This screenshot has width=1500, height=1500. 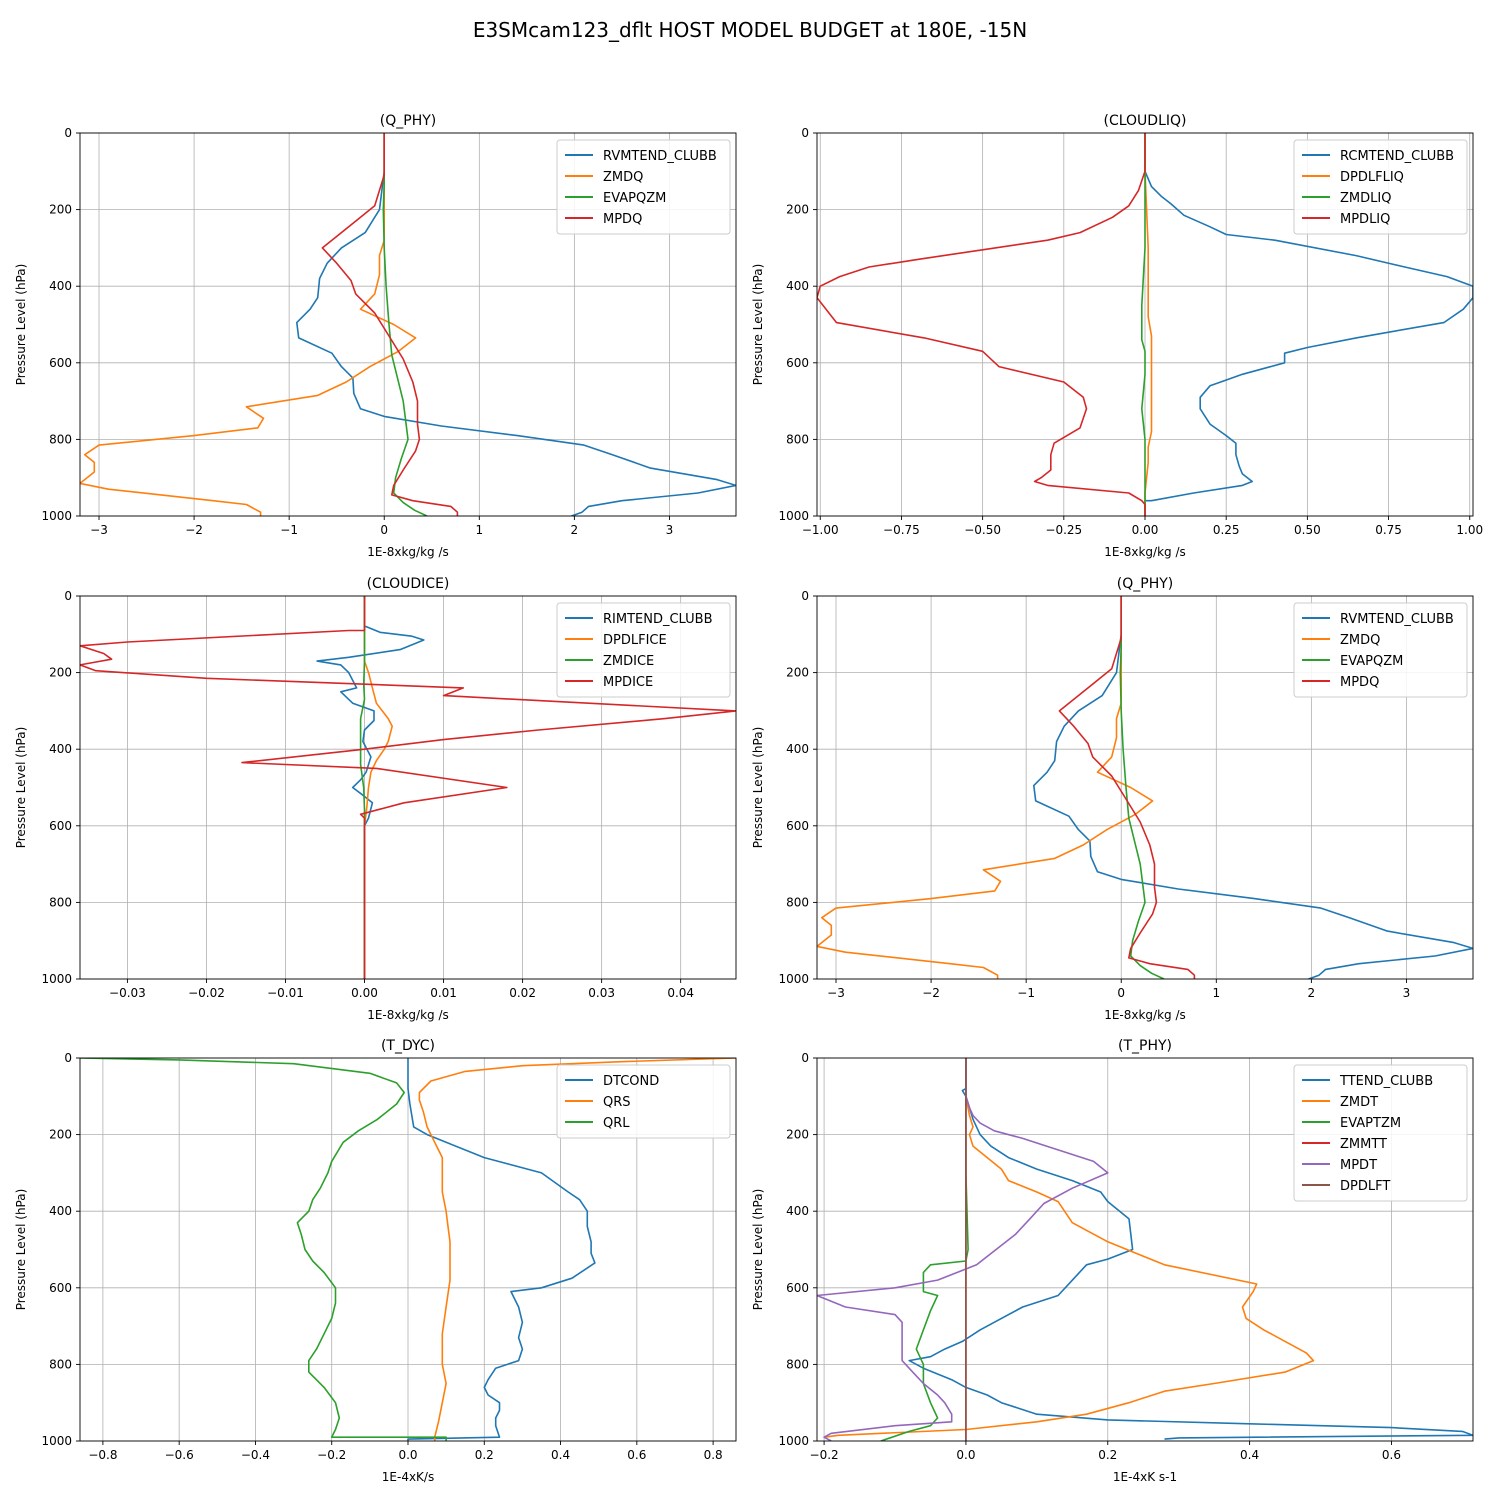 What do you see at coordinates (981, 324) in the screenshot?
I see `series-line-mpdliq` at bounding box center [981, 324].